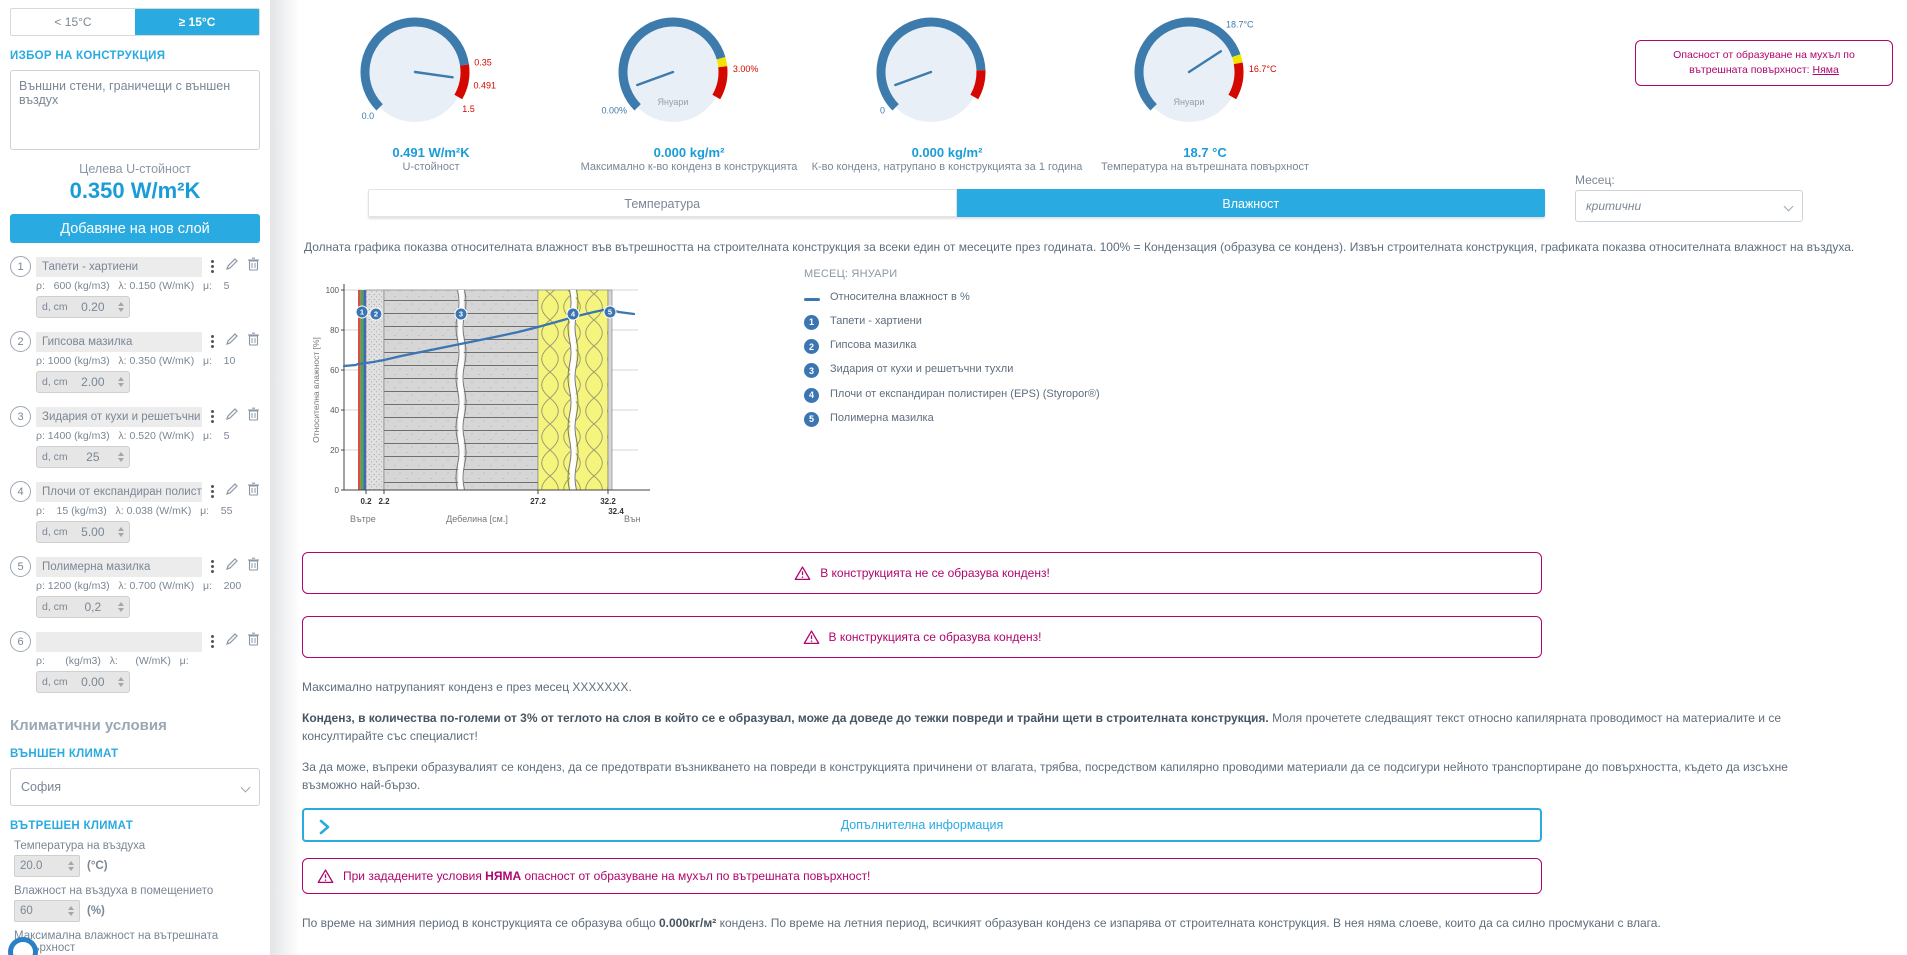  I want to click on layer-number: 2, so click(20, 341).